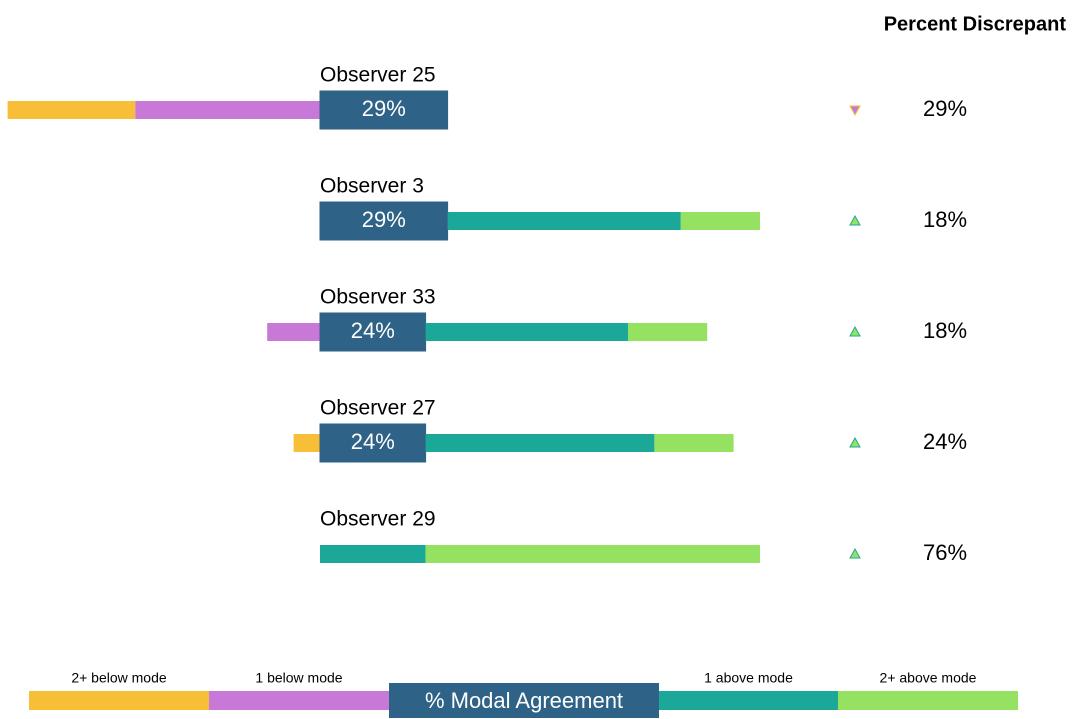 The image size is (1076, 719). What do you see at coordinates (119, 678) in the screenshot?
I see `legend-label: 2+ below mode` at bounding box center [119, 678].